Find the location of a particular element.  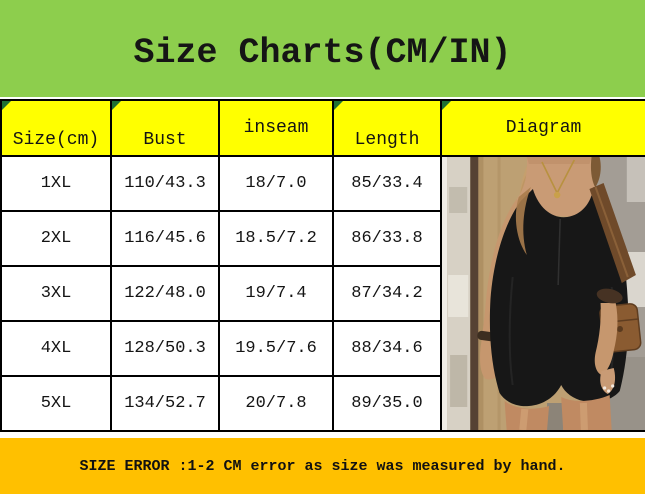

column-header-size: Size(cm) is located at coordinates (56, 128).